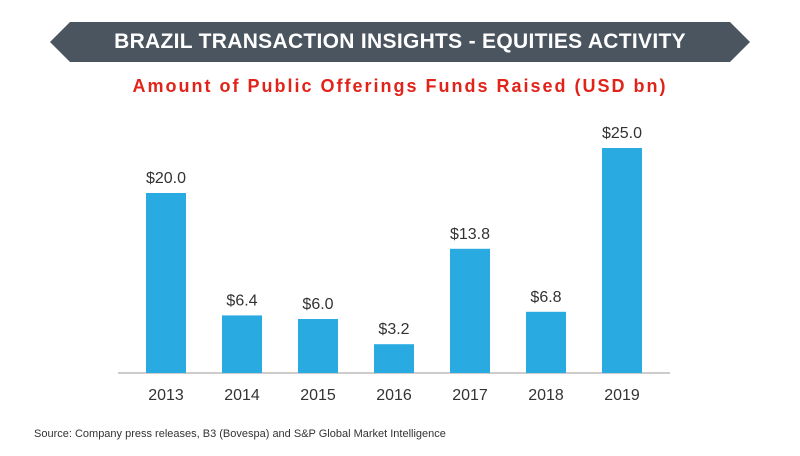 This screenshot has width=800, height=456. What do you see at coordinates (242, 344) in the screenshot?
I see `bar-2014` at bounding box center [242, 344].